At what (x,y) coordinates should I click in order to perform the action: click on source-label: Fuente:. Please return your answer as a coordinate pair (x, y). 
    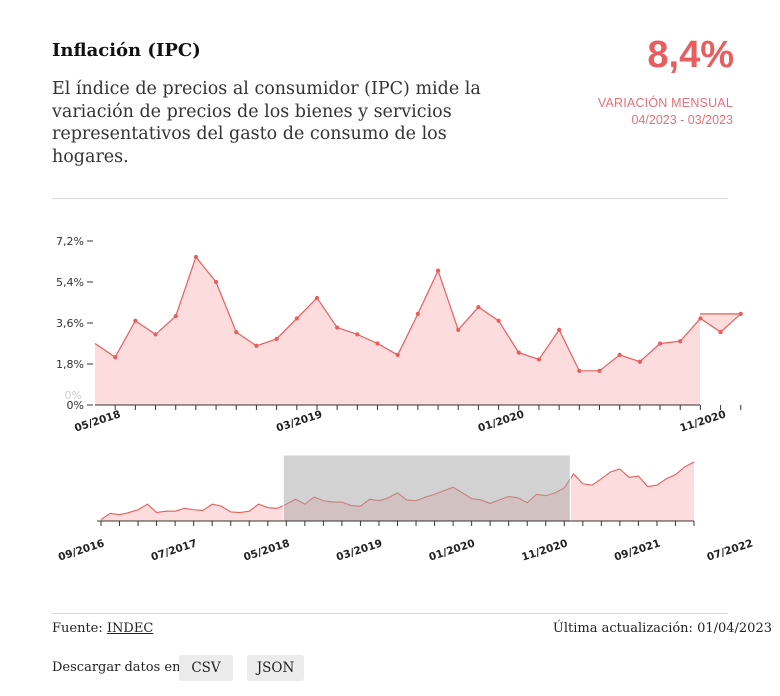
    Looking at the image, I should click on (77, 628).